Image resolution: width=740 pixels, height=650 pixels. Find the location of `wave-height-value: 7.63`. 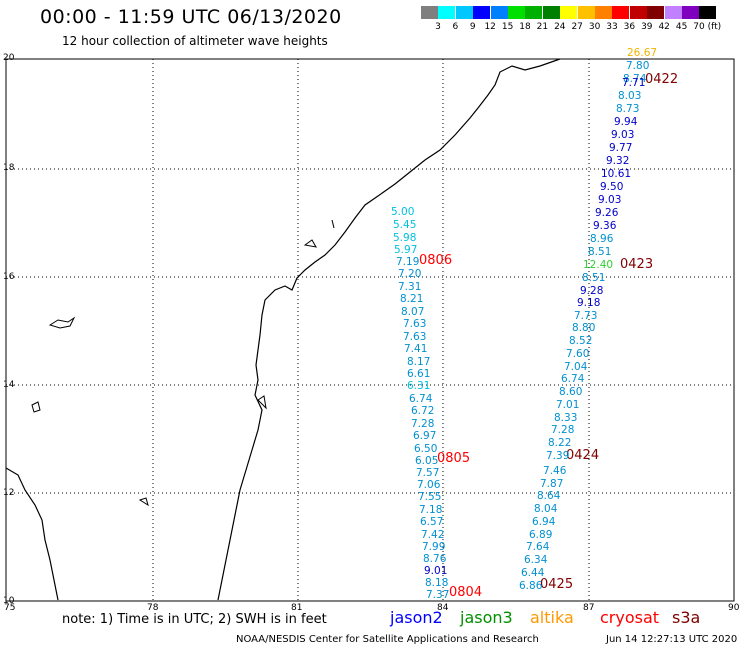

wave-height-value: 7.63 is located at coordinates (414, 337).